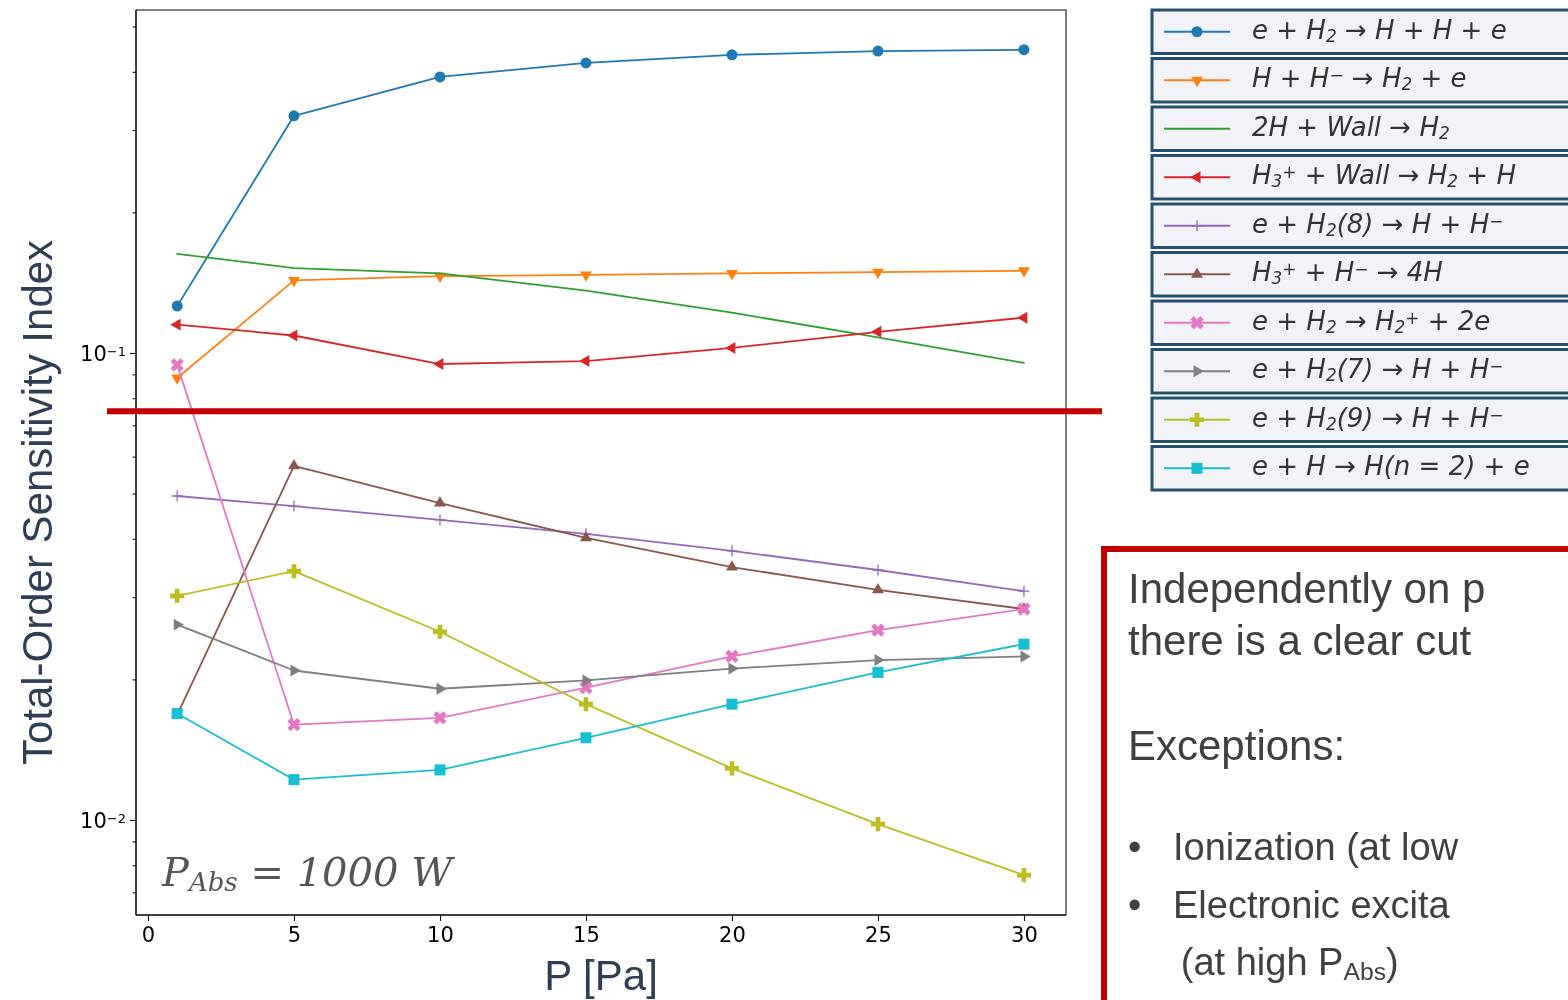  Describe the element at coordinates (103, 353) in the screenshot. I see `y-tick-label: 10$^{−1}$` at that location.